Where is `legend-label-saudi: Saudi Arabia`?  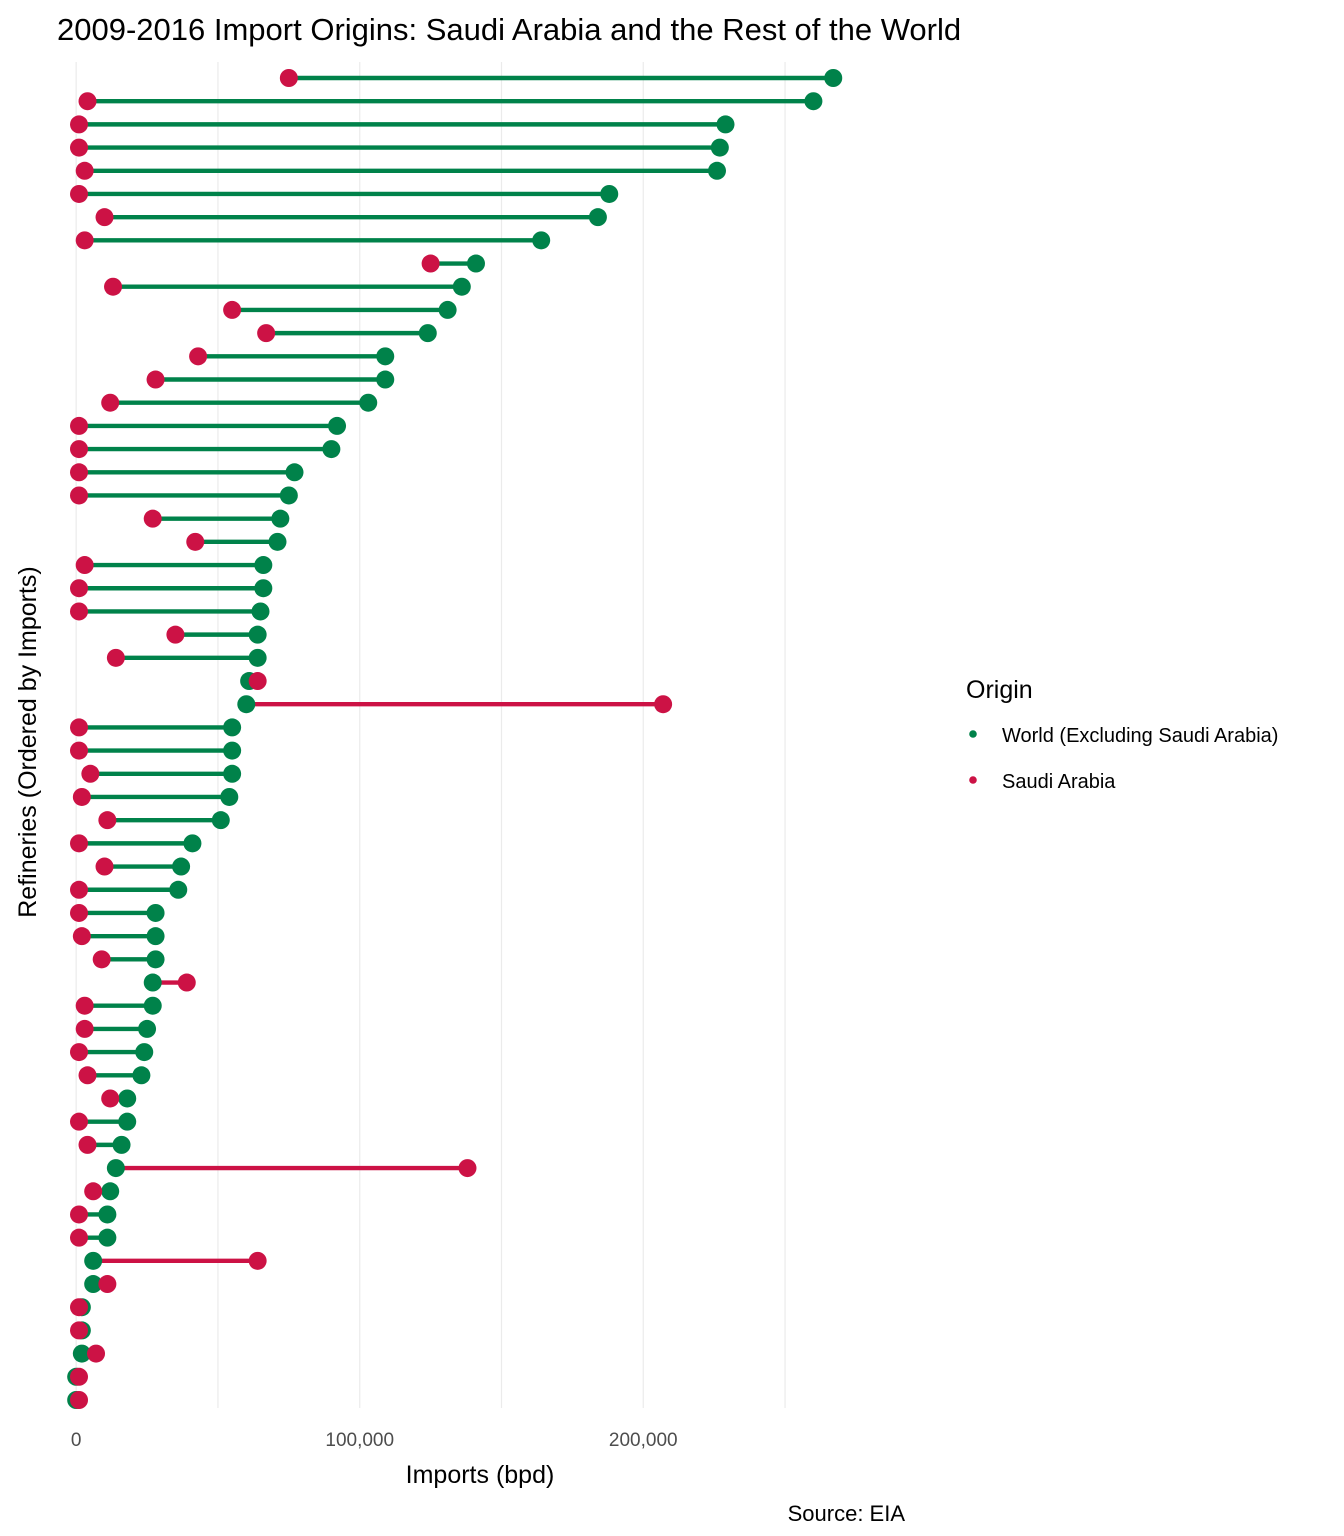 legend-label-saudi: Saudi Arabia is located at coordinates (1059, 782).